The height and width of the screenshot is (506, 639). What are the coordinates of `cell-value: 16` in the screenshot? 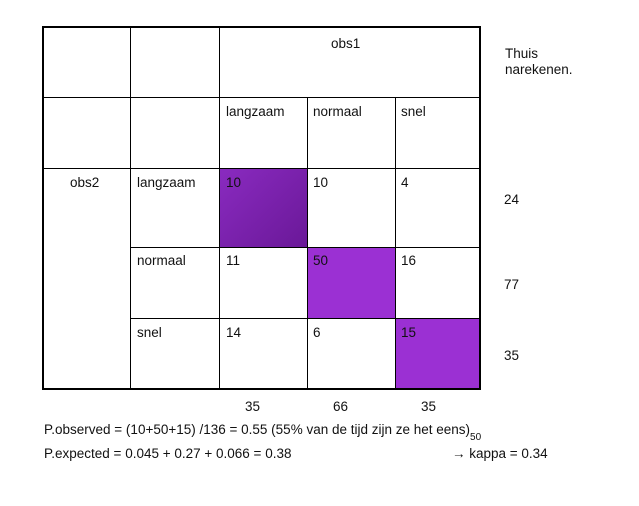 It's located at (409, 260).